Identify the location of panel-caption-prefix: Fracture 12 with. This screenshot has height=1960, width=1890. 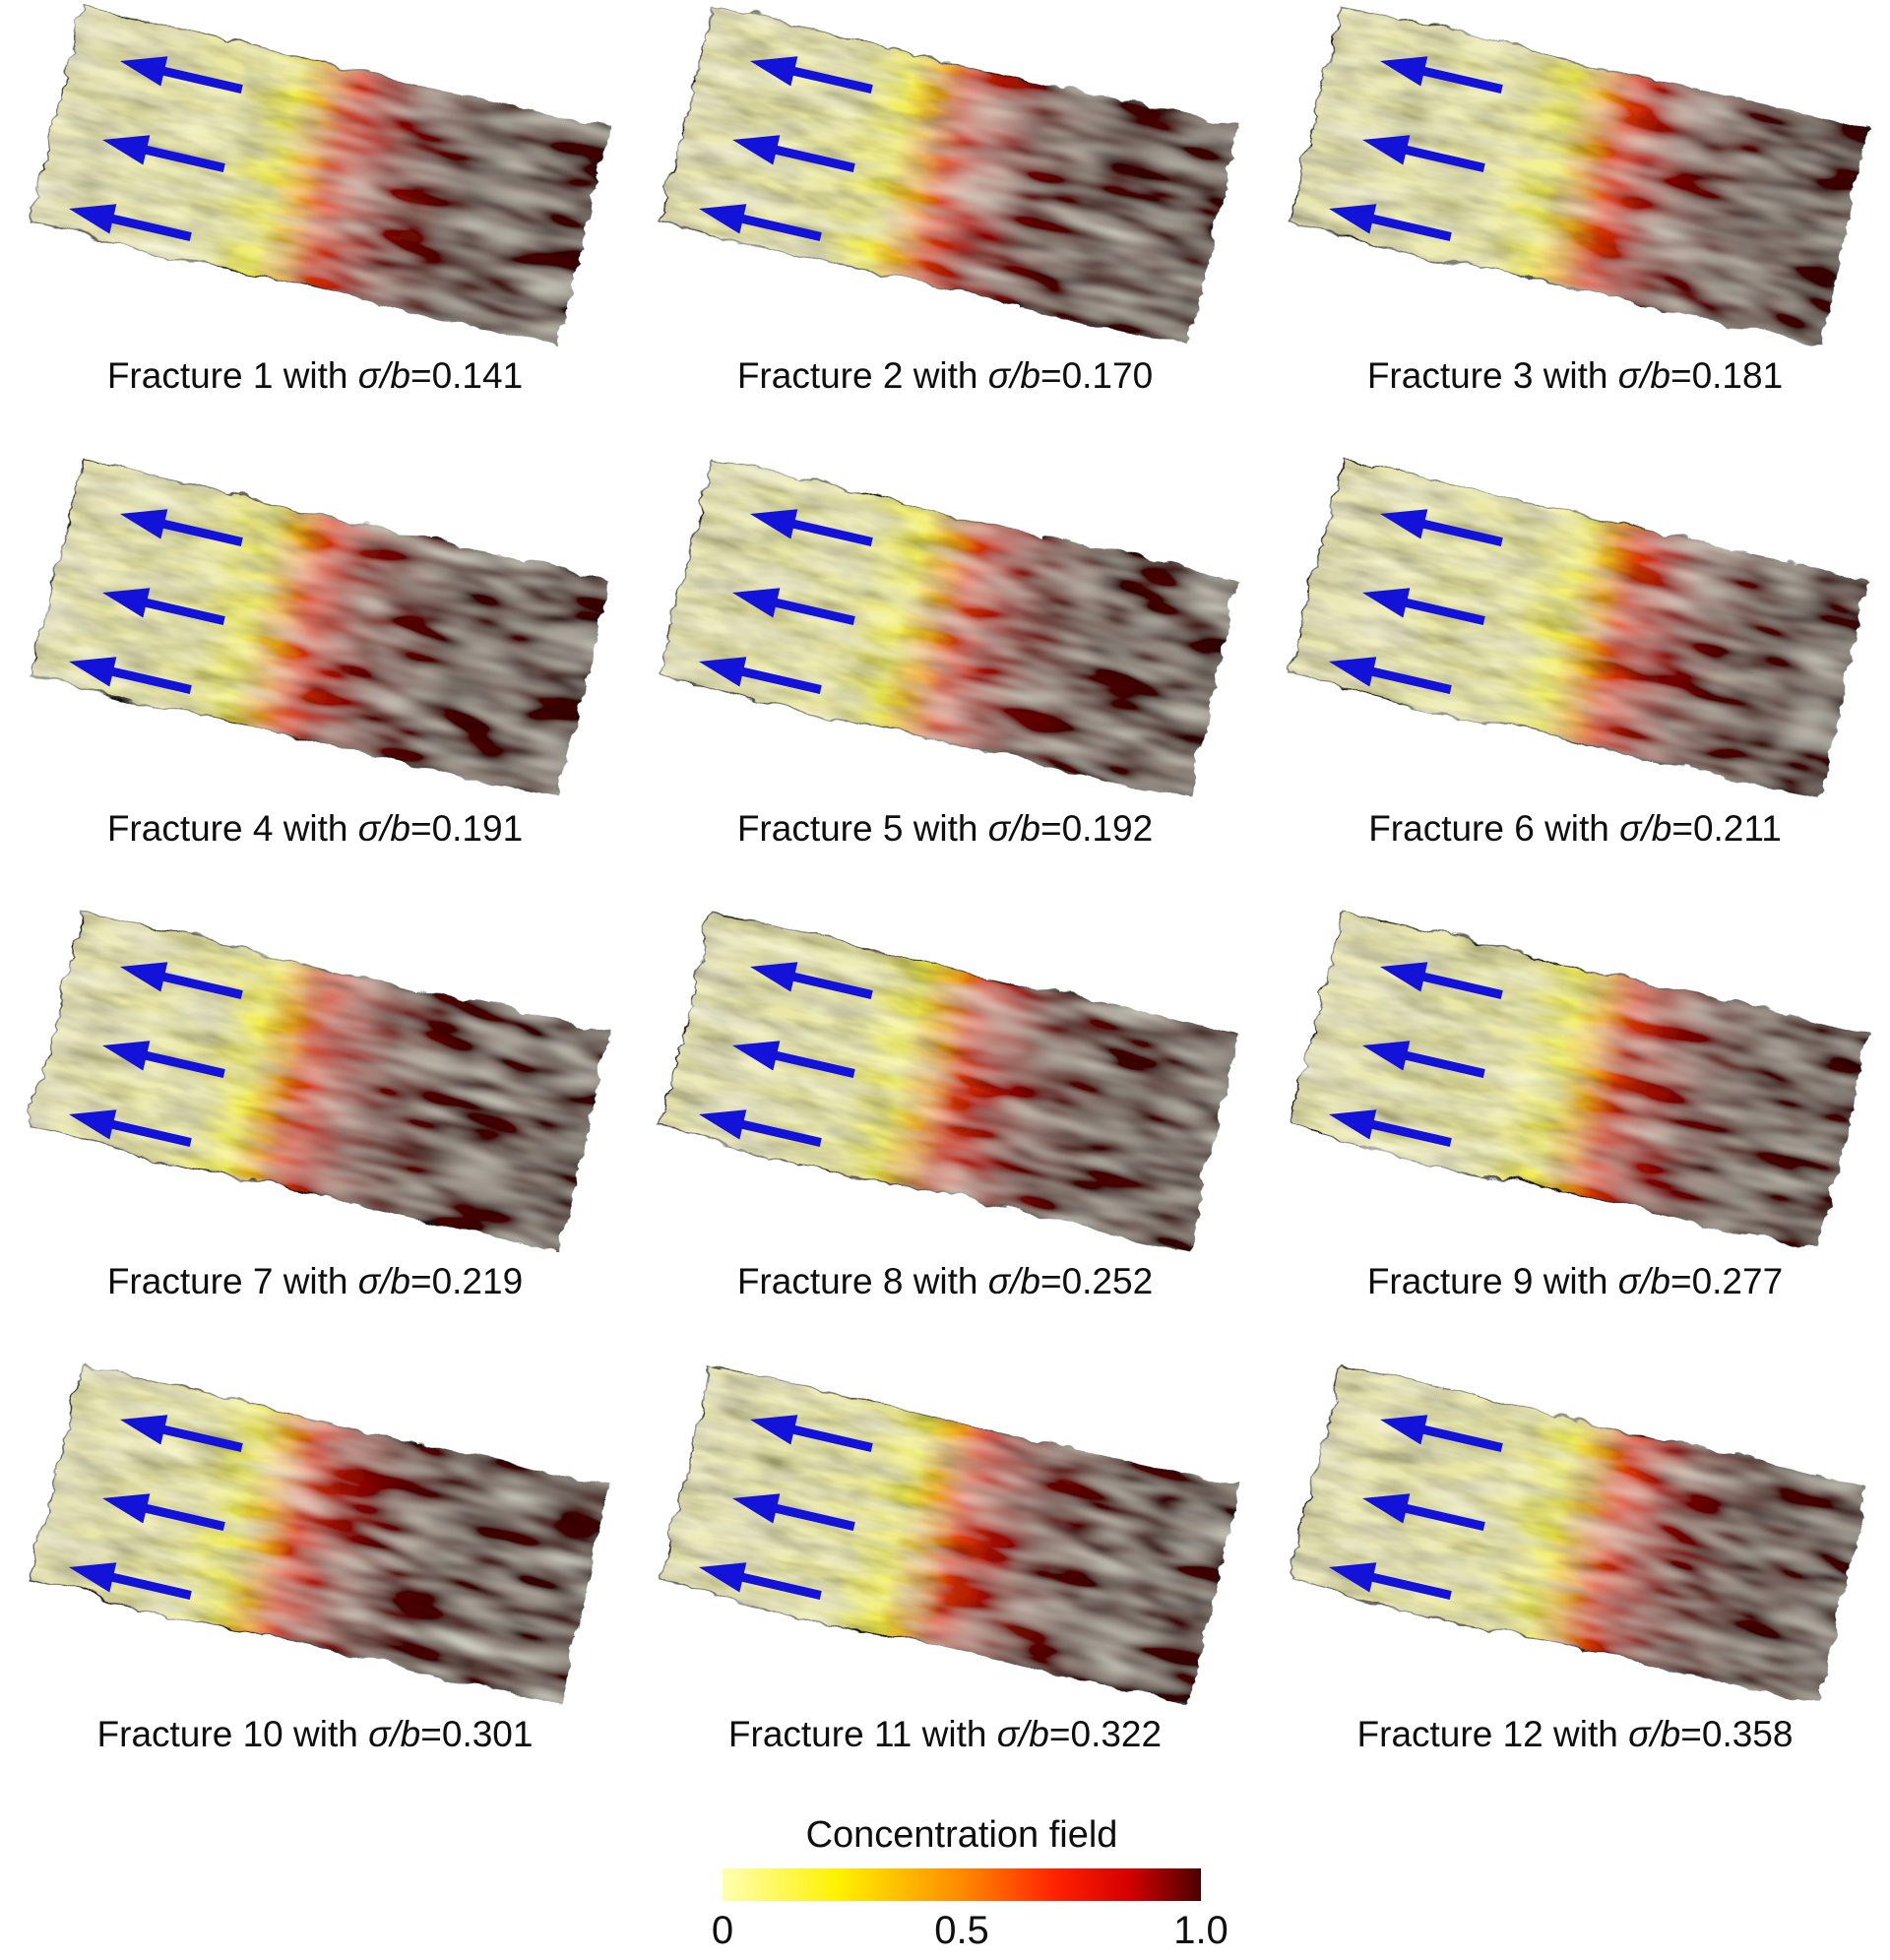
(1492, 1734).